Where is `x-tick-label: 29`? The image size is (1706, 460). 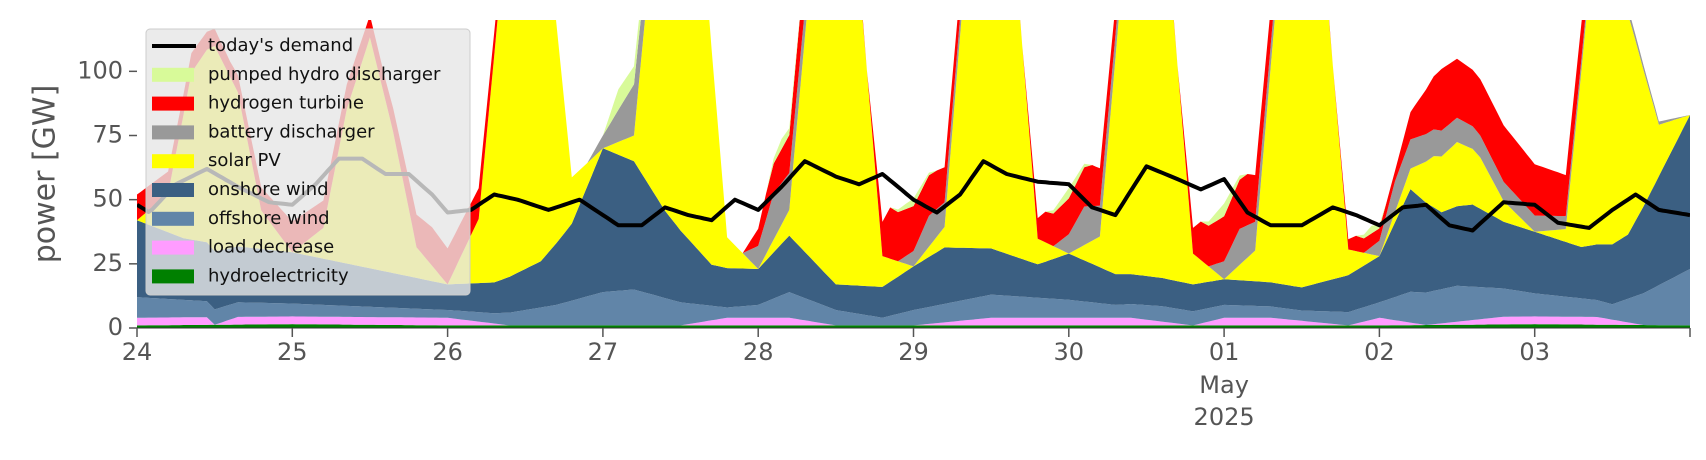 x-tick-label: 29 is located at coordinates (913, 352).